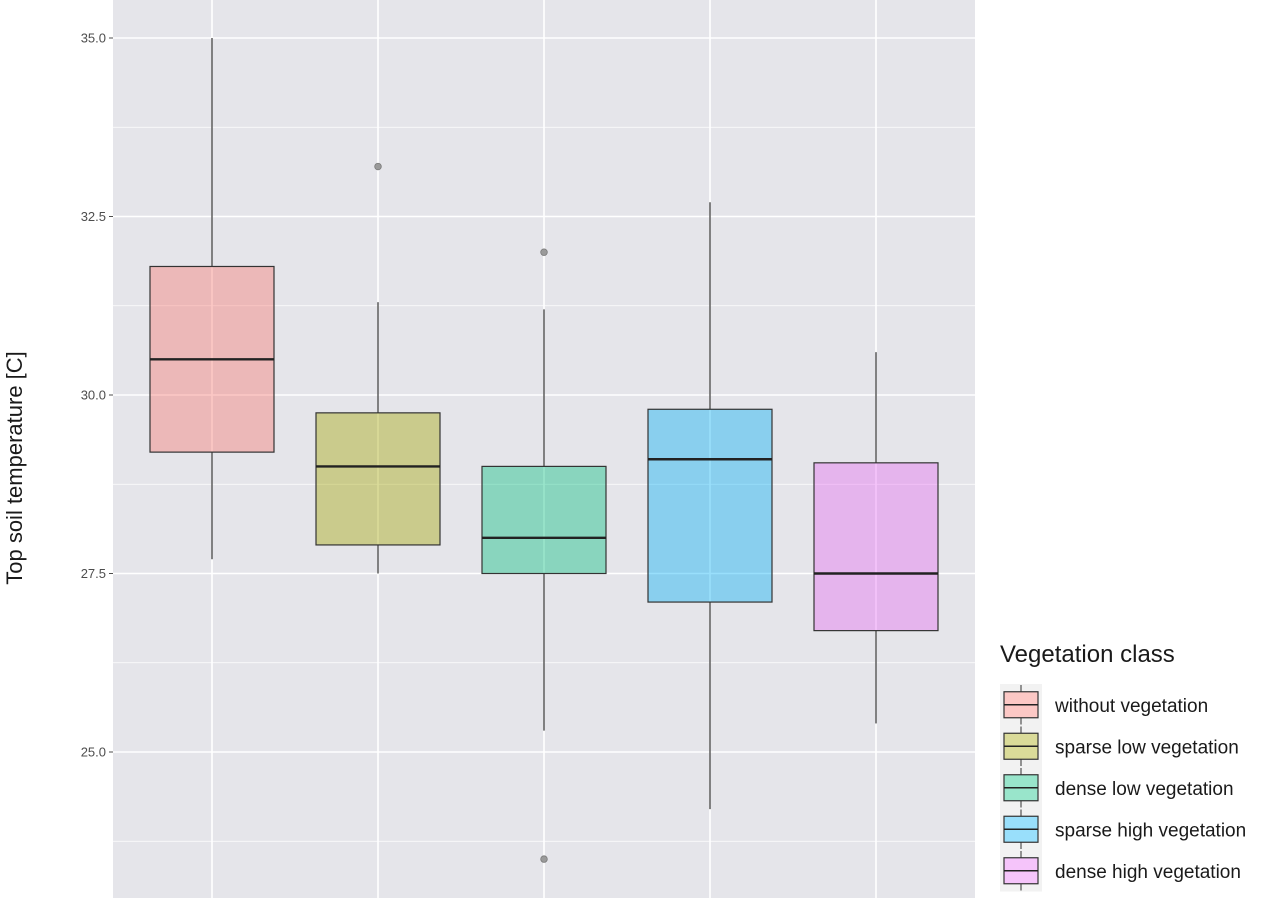  Describe the element at coordinates (1131, 706) in the screenshot. I see `legend-label: without vegetation` at that location.